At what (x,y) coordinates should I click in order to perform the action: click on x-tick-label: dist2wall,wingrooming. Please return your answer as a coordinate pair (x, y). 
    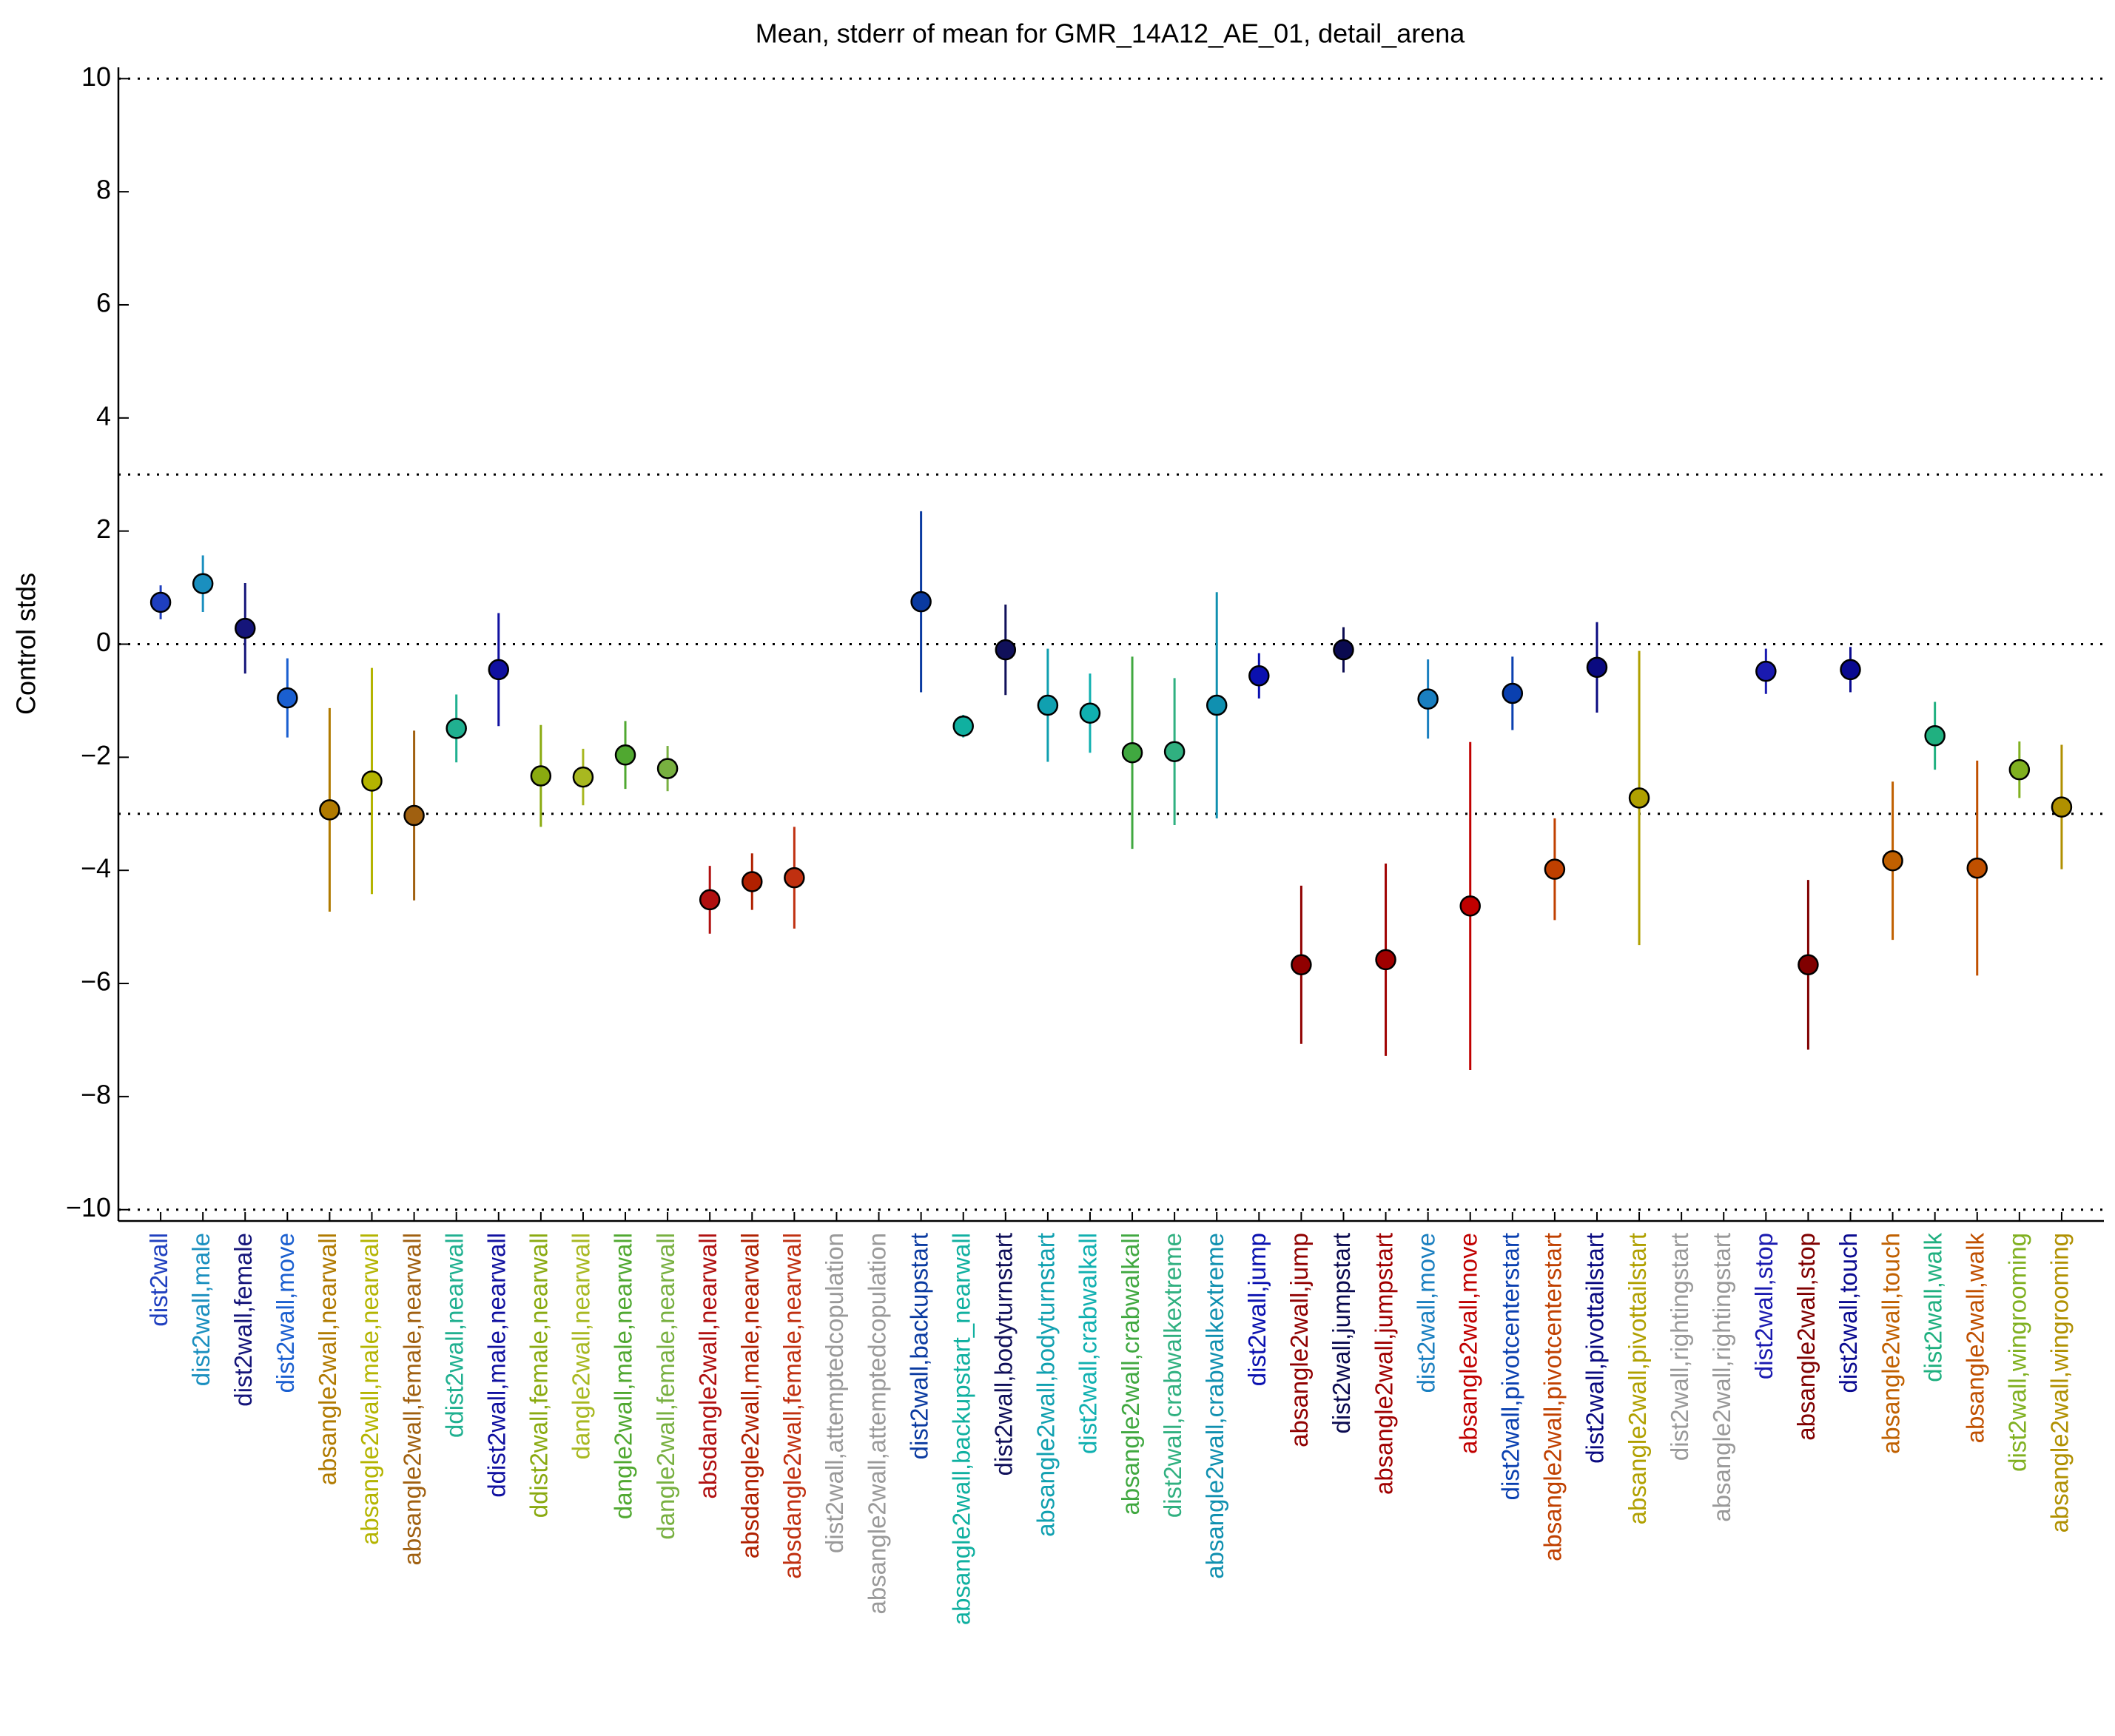
    Looking at the image, I should click on (2017, 1352).